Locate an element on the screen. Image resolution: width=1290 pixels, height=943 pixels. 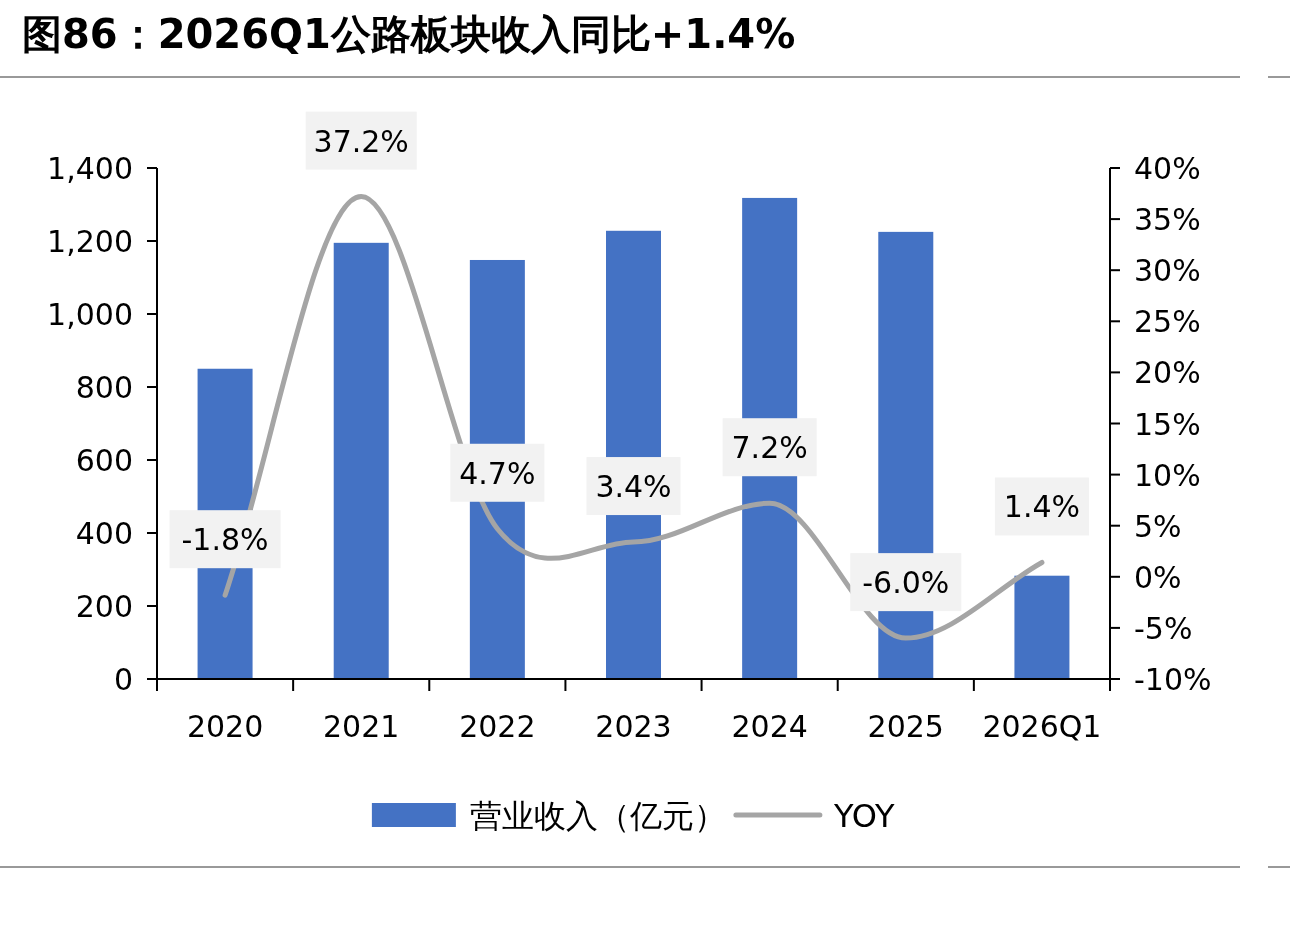
y2-tick-label: 25% is located at coordinates (1167, 322).